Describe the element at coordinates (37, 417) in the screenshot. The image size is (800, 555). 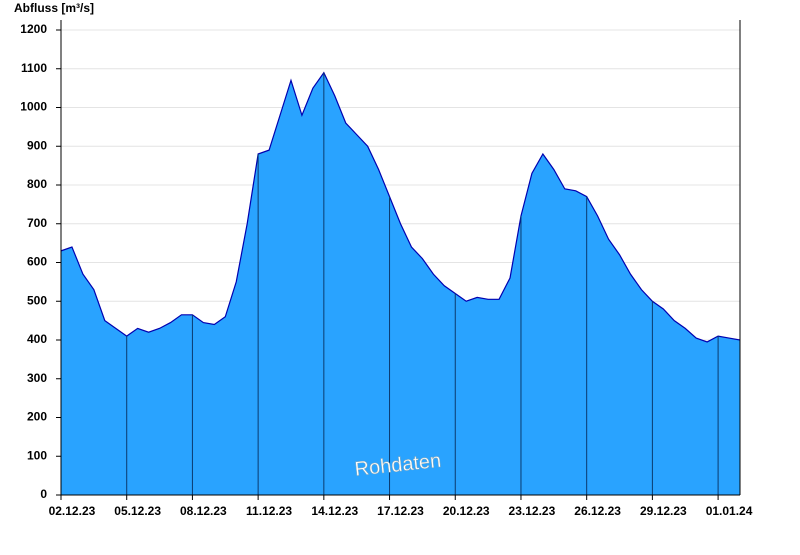
I see `y-tick-label: 200` at that location.